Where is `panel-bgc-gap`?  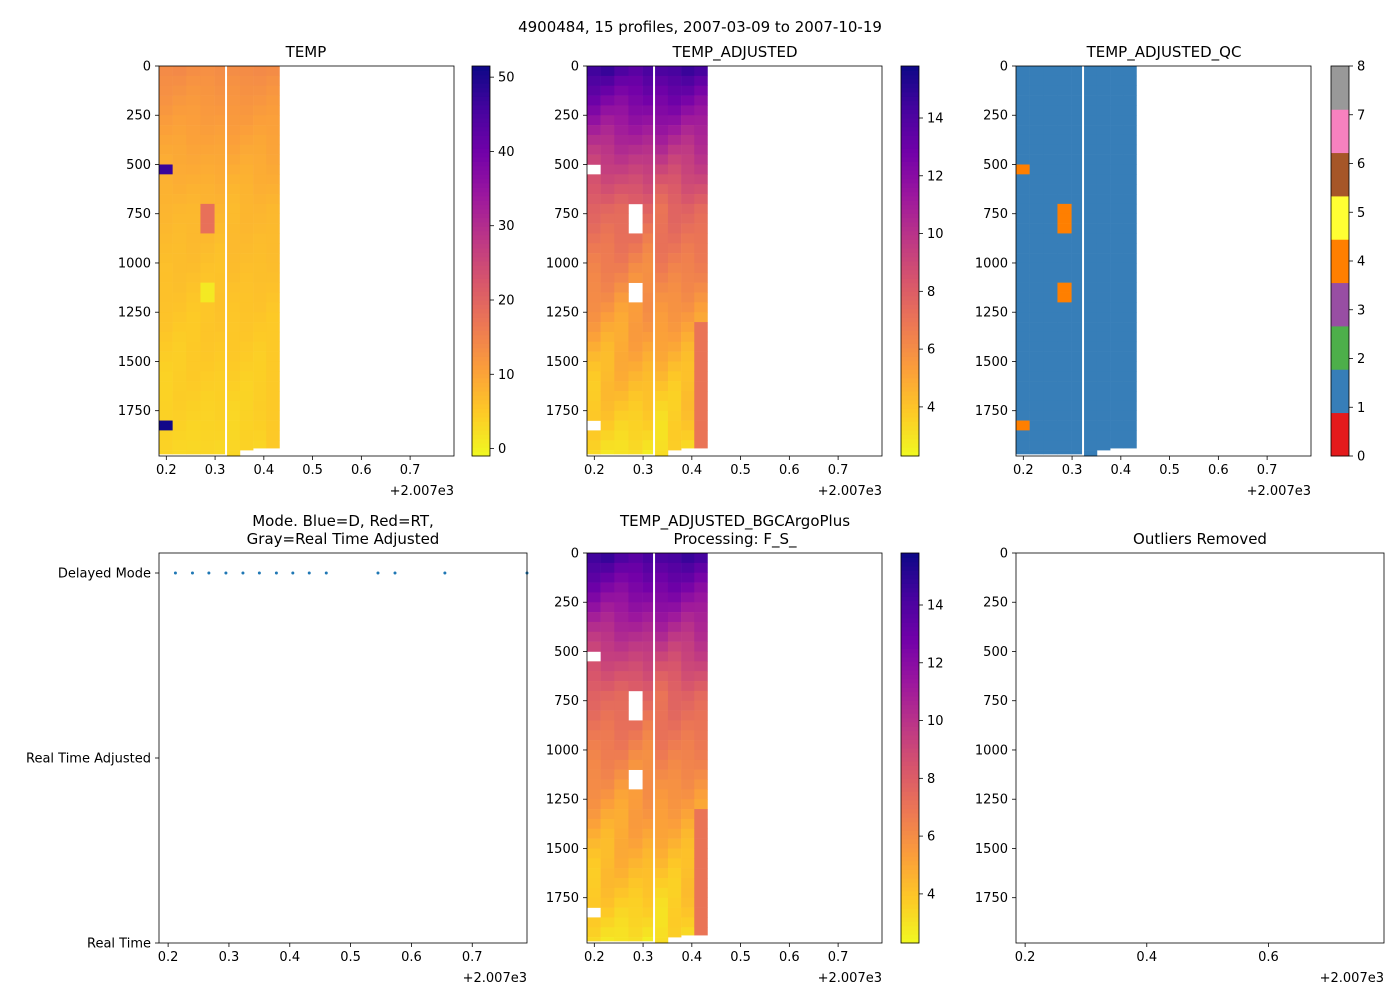 panel-bgc-gap is located at coordinates (654, 748).